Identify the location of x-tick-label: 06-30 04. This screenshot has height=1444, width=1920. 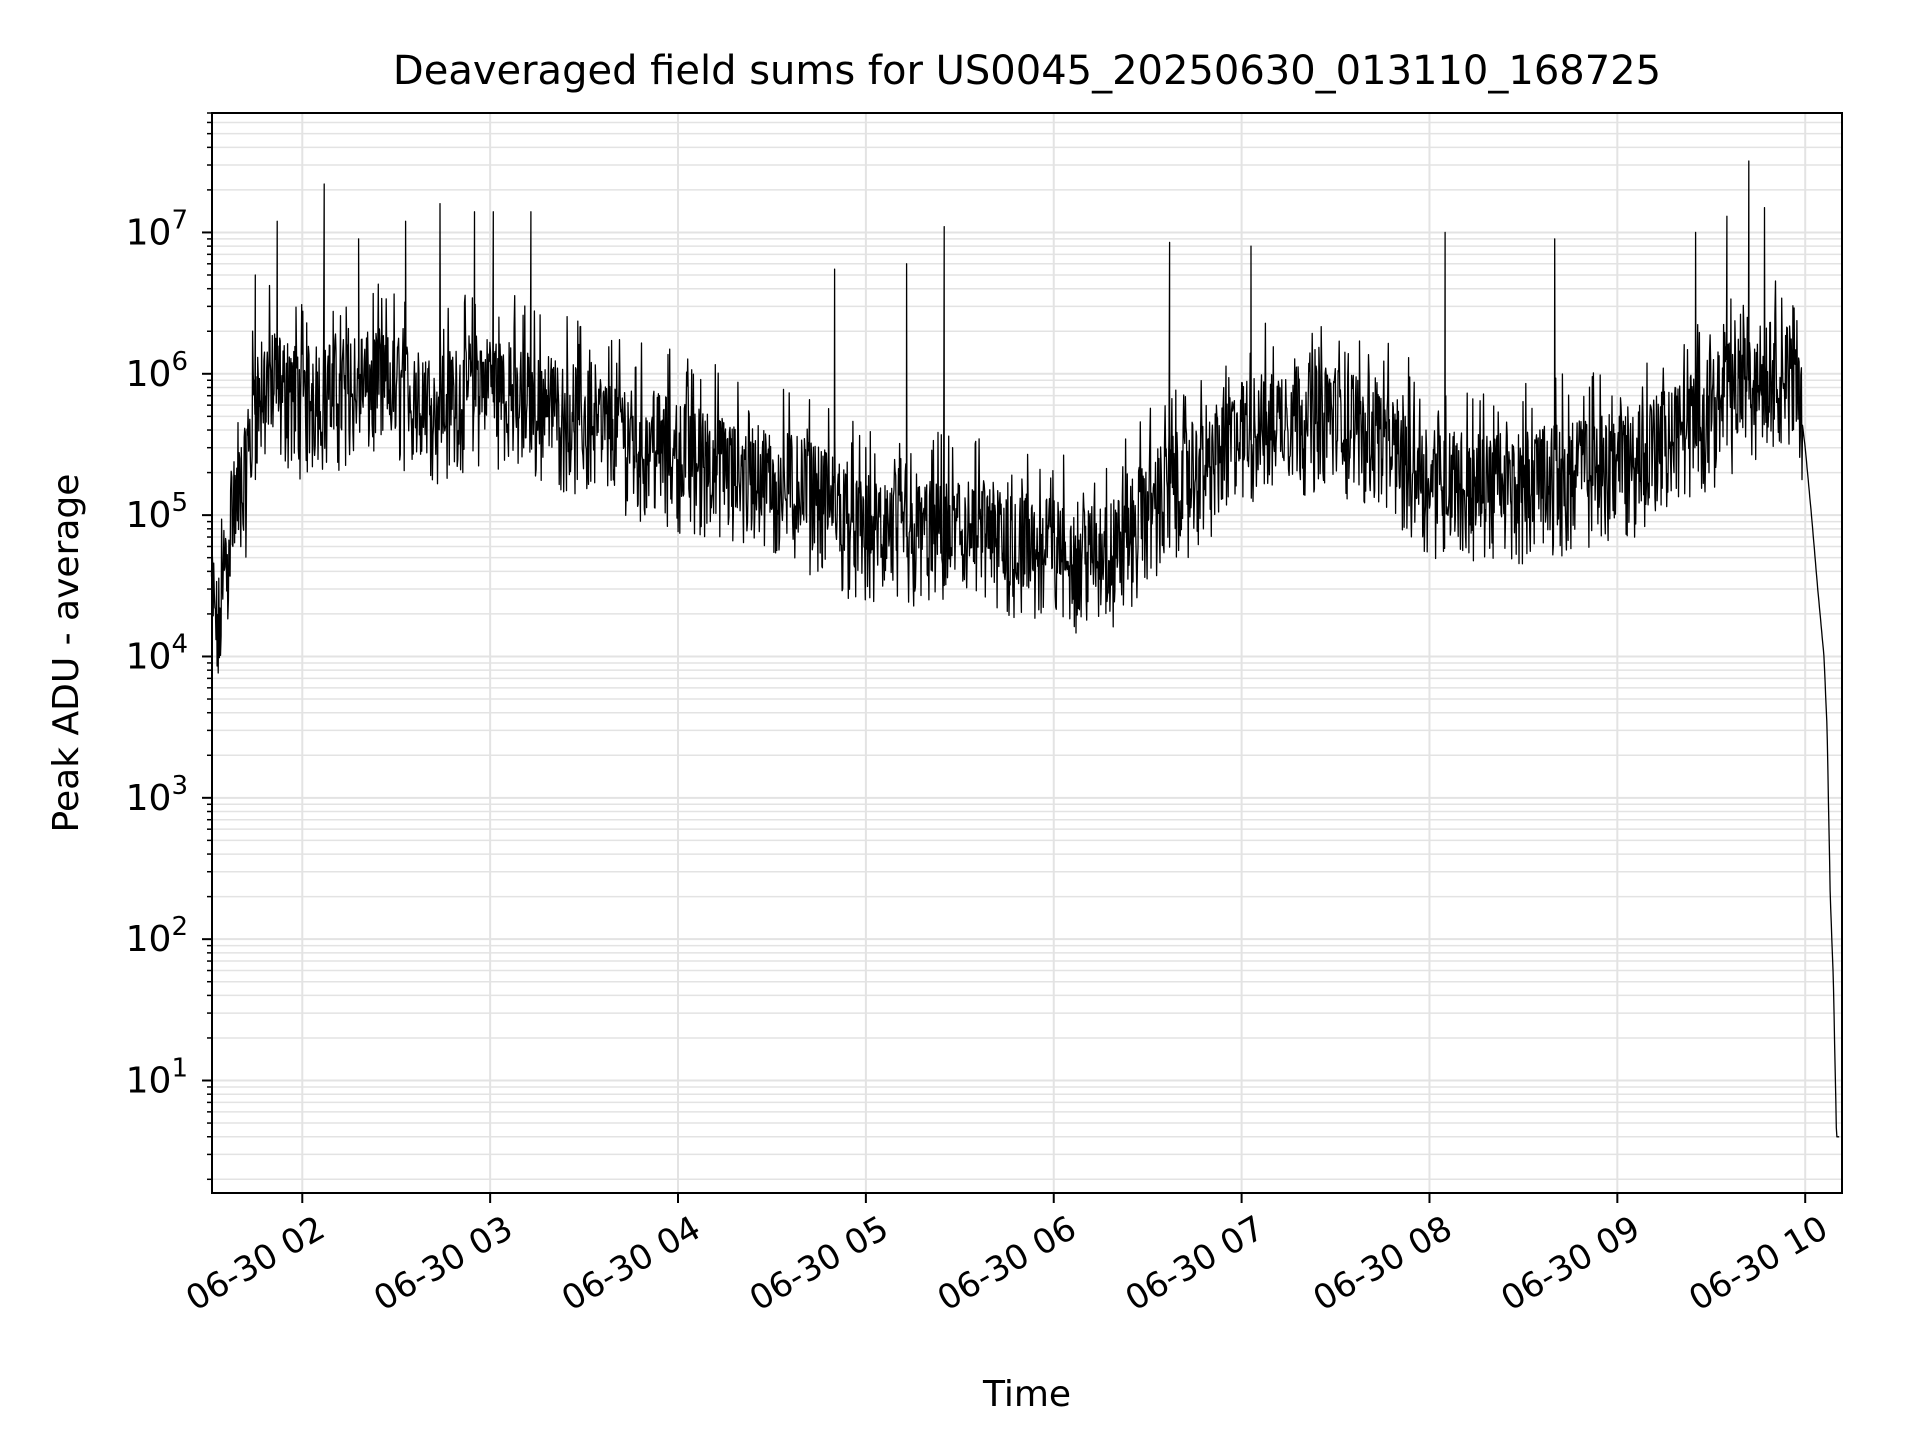
(631, 1263).